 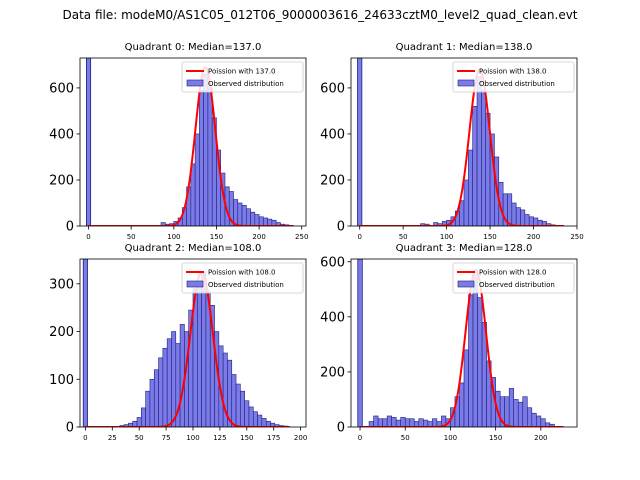 What do you see at coordinates (332, 180) in the screenshot?
I see `y-tick-label: 200` at bounding box center [332, 180].